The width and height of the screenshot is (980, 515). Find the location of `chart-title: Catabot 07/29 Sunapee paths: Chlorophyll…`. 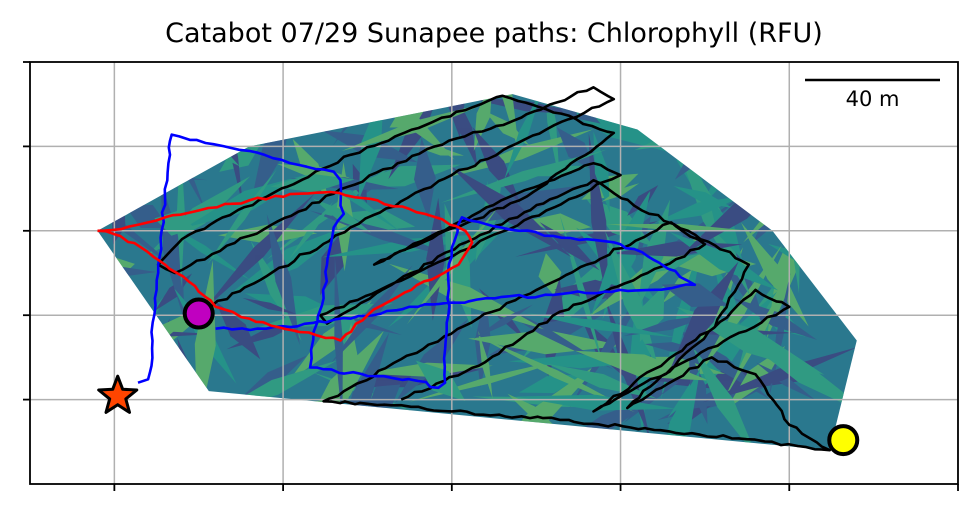

chart-title: Catabot 07/29 Sunapee paths: Chlorophyll… is located at coordinates (494, 33).